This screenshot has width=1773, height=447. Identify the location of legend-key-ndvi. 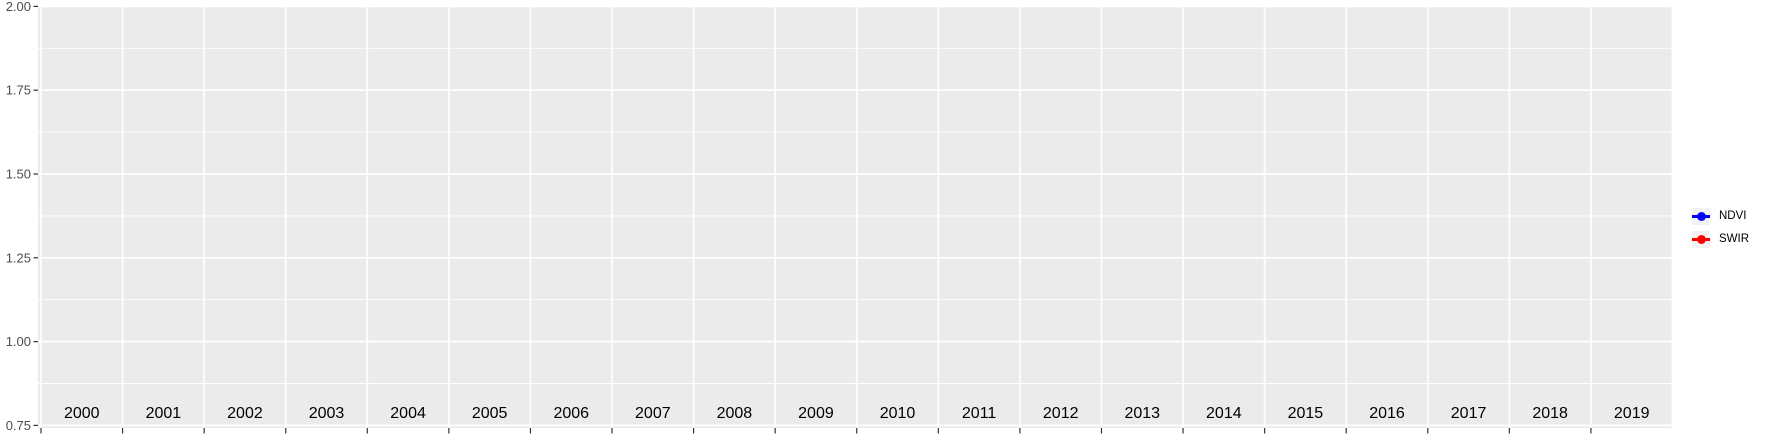
(1701, 216).